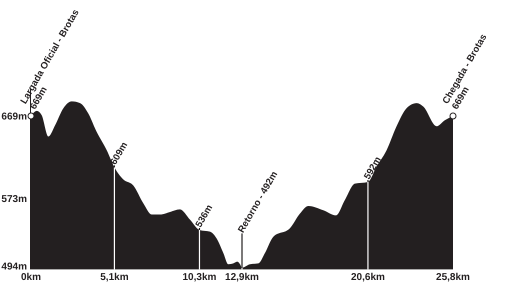  What do you see at coordinates (14, 266) in the screenshot?
I see `y-tick-label: 494m` at bounding box center [14, 266].